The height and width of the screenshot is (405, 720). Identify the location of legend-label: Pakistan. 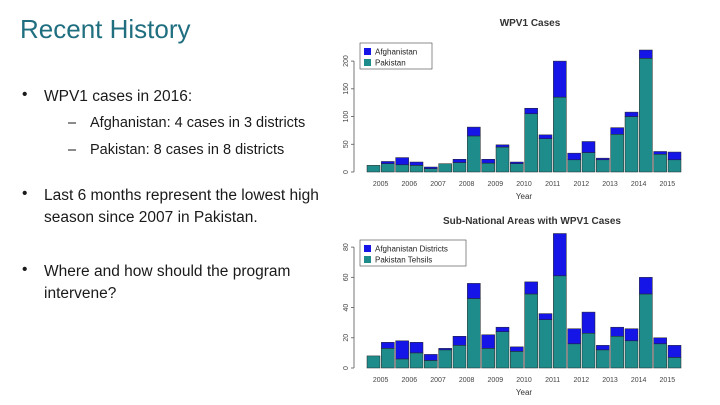
(390, 63).